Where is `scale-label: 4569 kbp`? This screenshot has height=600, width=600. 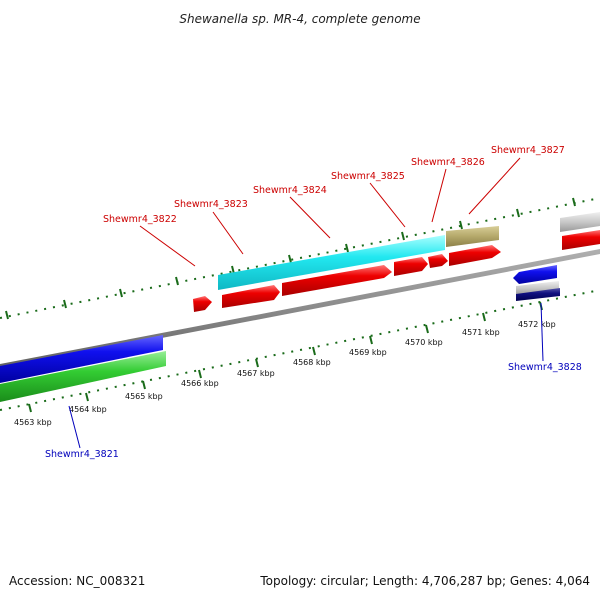 scale-label: 4569 kbp is located at coordinates (368, 352).